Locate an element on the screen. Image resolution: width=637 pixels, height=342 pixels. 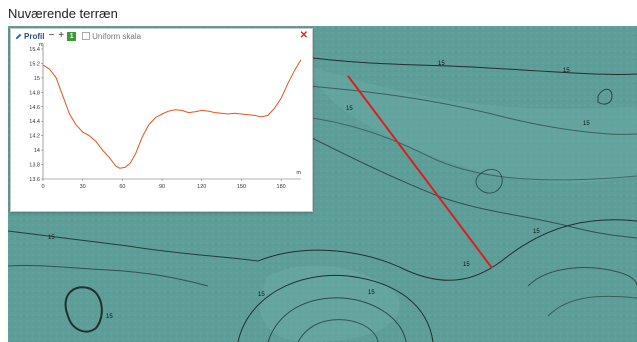
y-tick-label: 13.8 is located at coordinates (34, 166).